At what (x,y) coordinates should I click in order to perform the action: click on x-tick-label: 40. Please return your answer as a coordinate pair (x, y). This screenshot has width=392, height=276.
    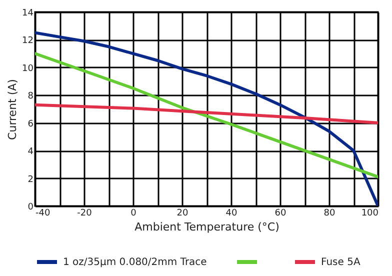
    Looking at the image, I should click on (232, 213).